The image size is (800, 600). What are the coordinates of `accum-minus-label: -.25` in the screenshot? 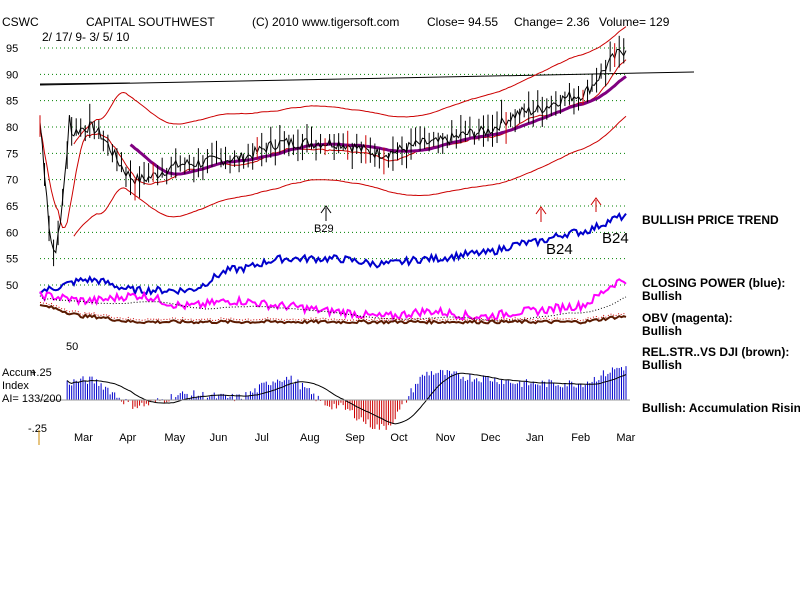 It's located at (37, 429).